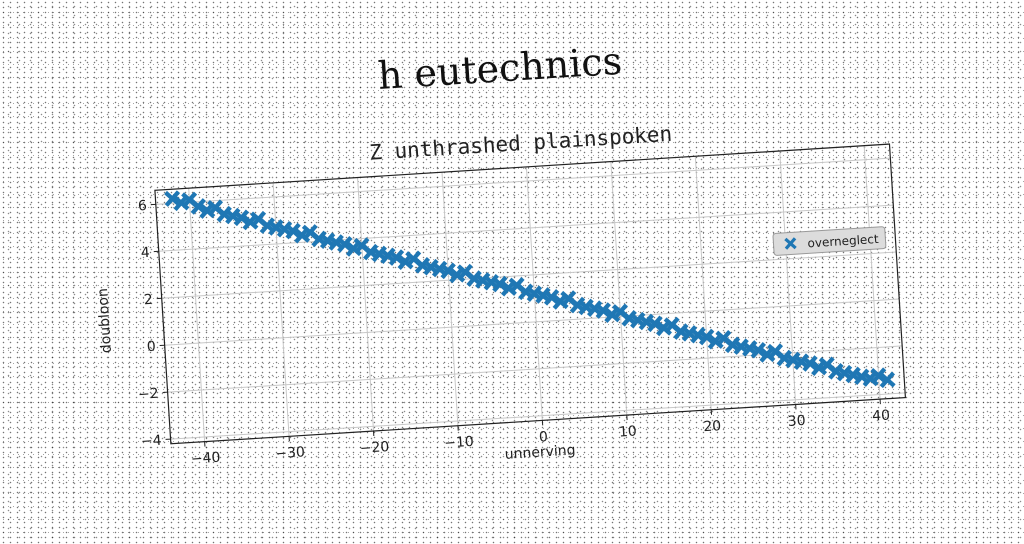 The height and width of the screenshot is (544, 1024). Describe the element at coordinates (148, 323) in the screenshot. I see `y-ticks: −4 −2 0 2 4 6` at that location.